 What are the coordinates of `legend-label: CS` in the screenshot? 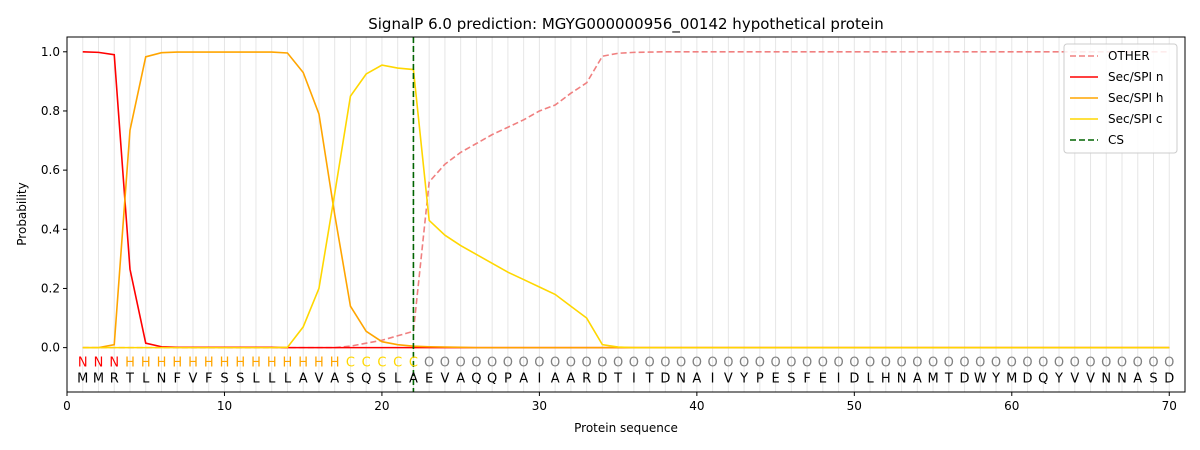 It's located at (1116, 140).